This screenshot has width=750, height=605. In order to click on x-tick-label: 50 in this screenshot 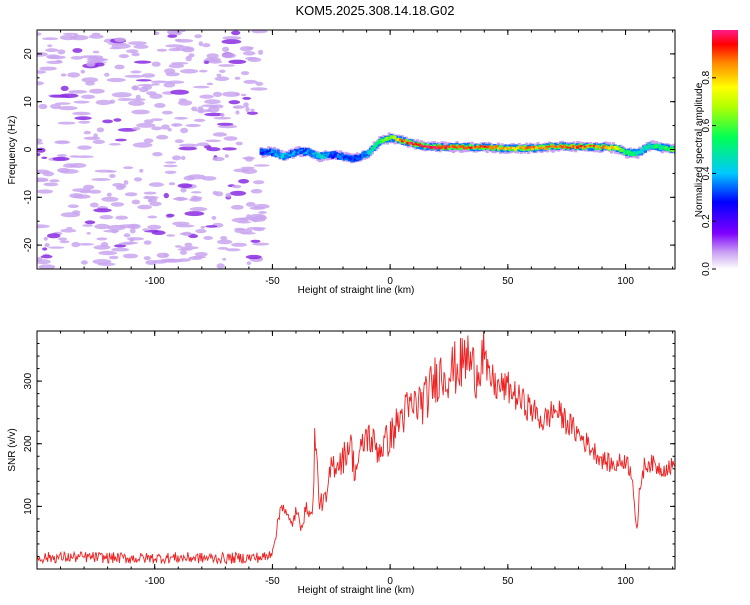, I will do `click(508, 581)`.